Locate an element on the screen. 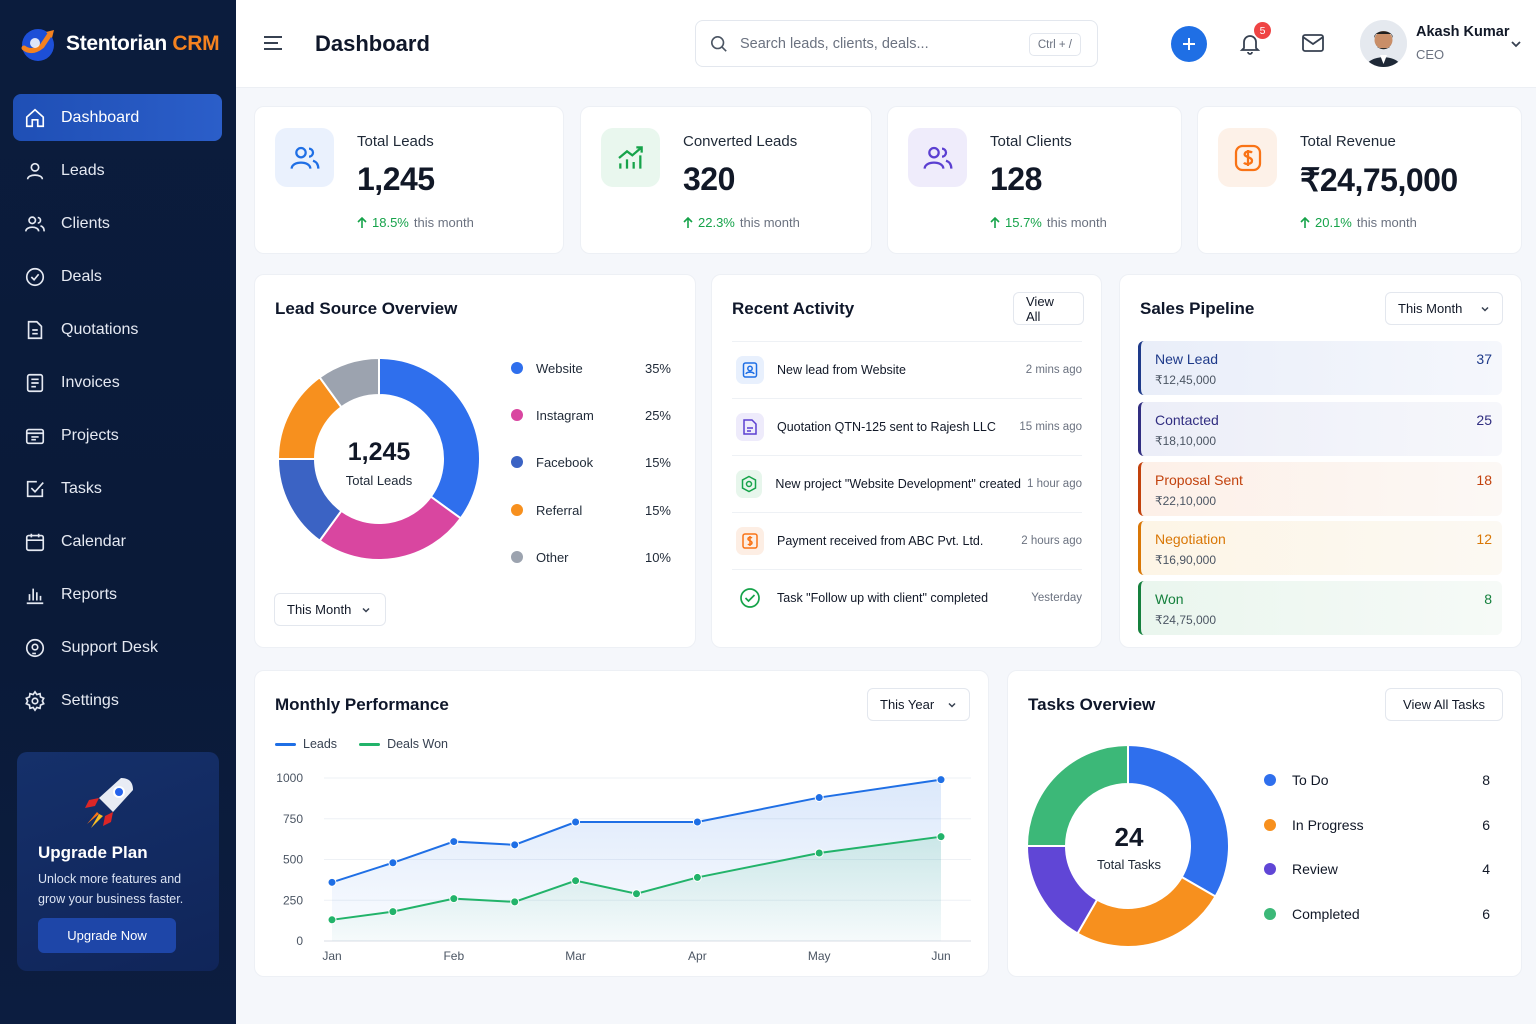  activity-time: 1 hour ago is located at coordinates (1054, 484).